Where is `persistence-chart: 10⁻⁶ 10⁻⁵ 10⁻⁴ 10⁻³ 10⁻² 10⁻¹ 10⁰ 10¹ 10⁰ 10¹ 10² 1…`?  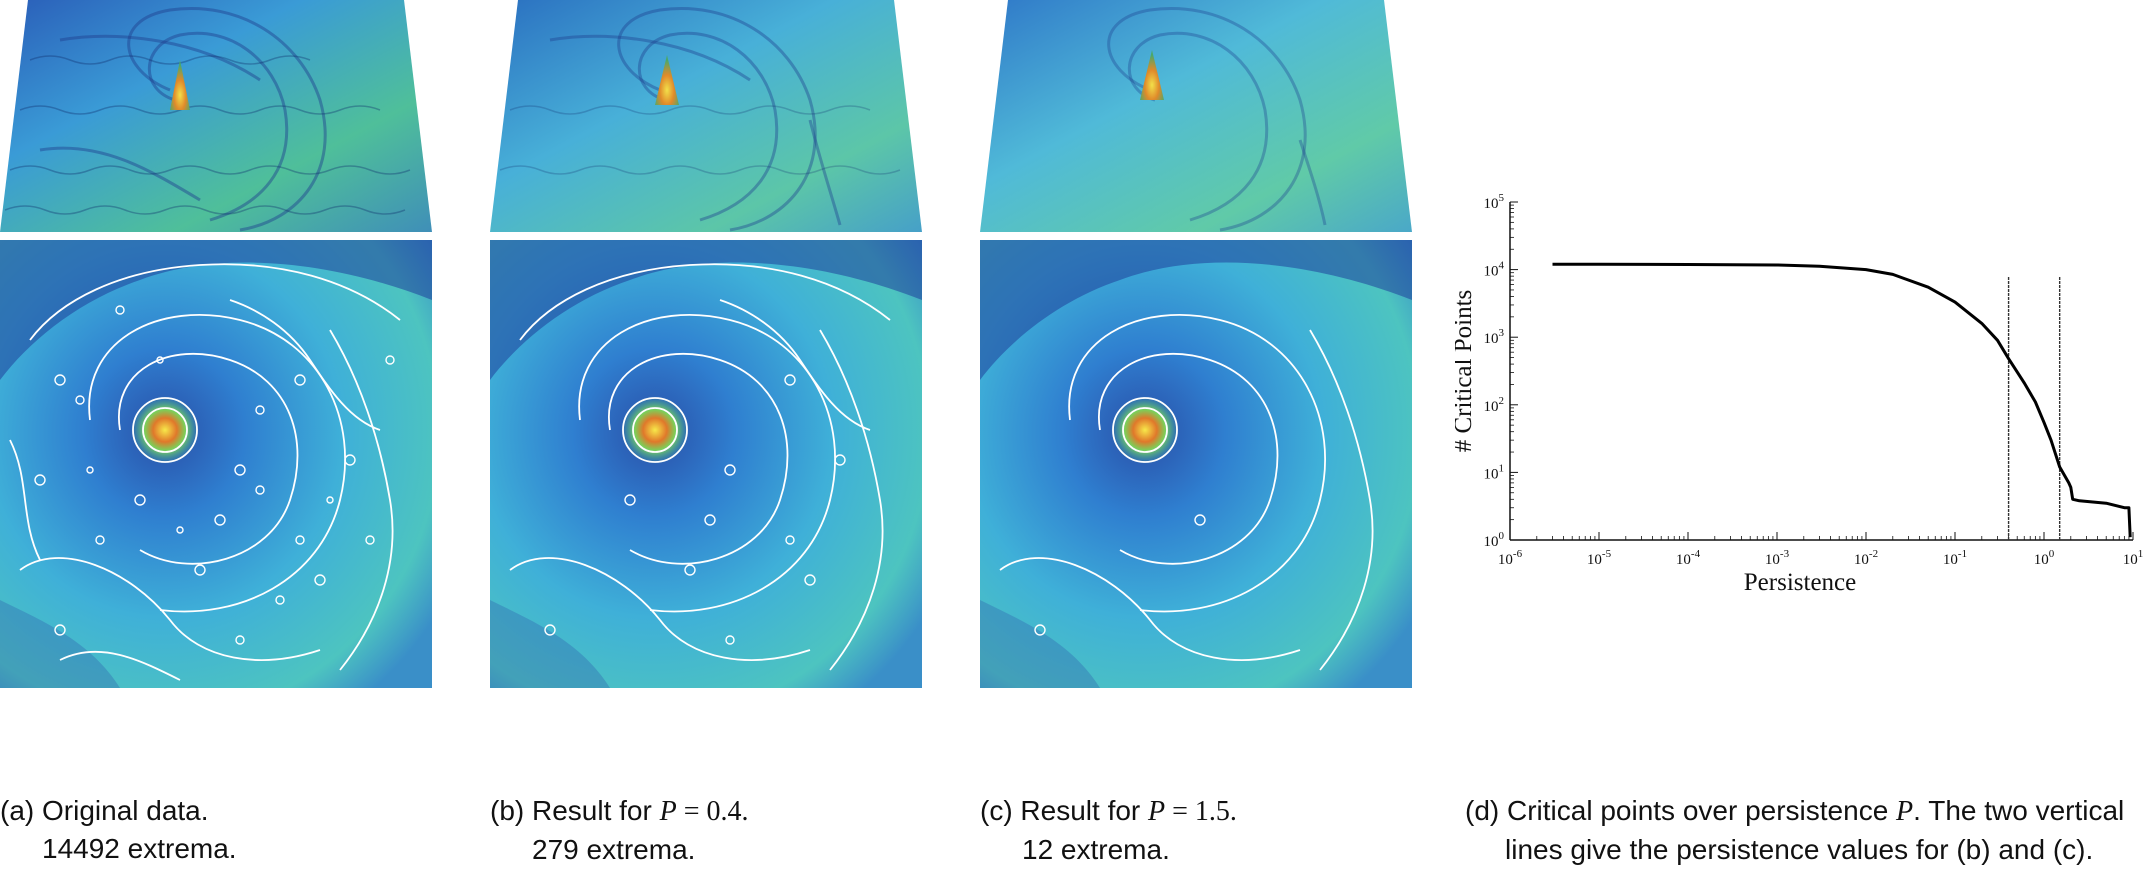 persistence-chart: 10⁻⁶ 10⁻⁵ 10⁻⁴ 10⁻³ 10⁻² 10⁻¹ 10⁰ 10¹ 10⁰ 10¹ 10² 1… is located at coordinates (1799, 394).